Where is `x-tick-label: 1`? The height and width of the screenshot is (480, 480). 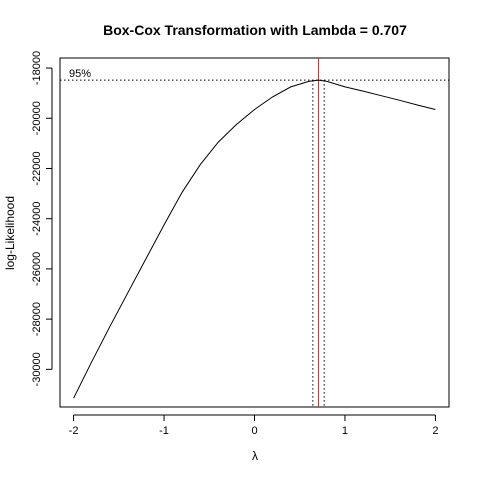
x-tick-label: 1 is located at coordinates (345, 431).